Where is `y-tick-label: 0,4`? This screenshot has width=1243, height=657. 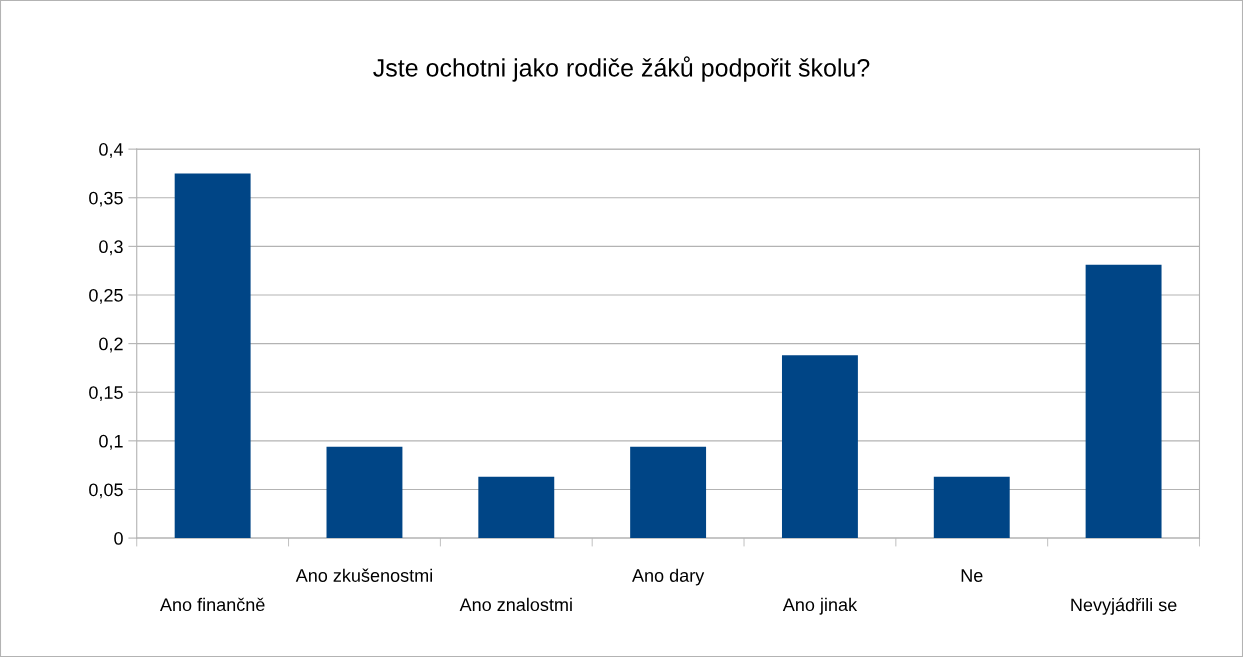
y-tick-label: 0,4 is located at coordinates (111, 150).